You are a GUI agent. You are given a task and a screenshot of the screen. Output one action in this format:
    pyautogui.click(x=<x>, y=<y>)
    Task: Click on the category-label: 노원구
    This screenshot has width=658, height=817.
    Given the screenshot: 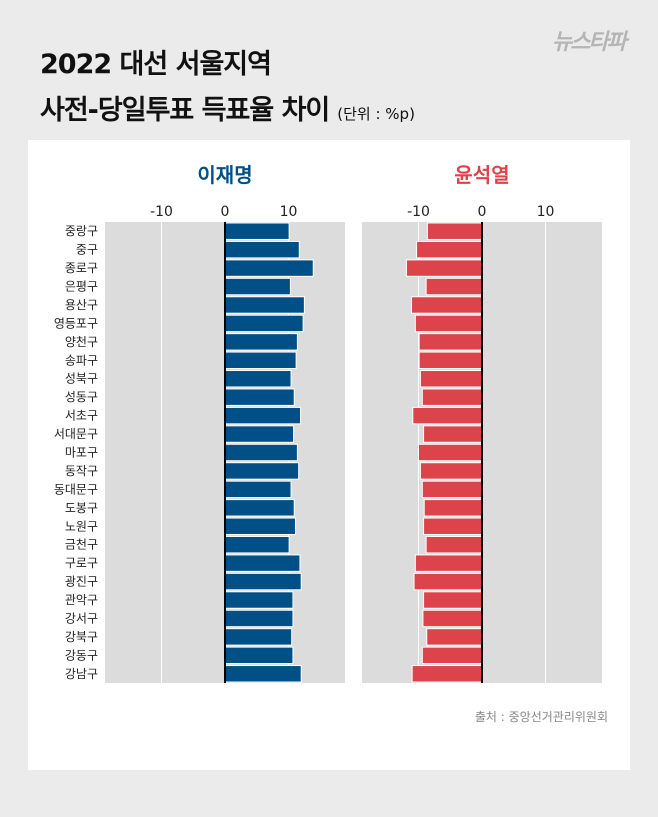 What is the action you would take?
    pyautogui.click(x=81, y=526)
    